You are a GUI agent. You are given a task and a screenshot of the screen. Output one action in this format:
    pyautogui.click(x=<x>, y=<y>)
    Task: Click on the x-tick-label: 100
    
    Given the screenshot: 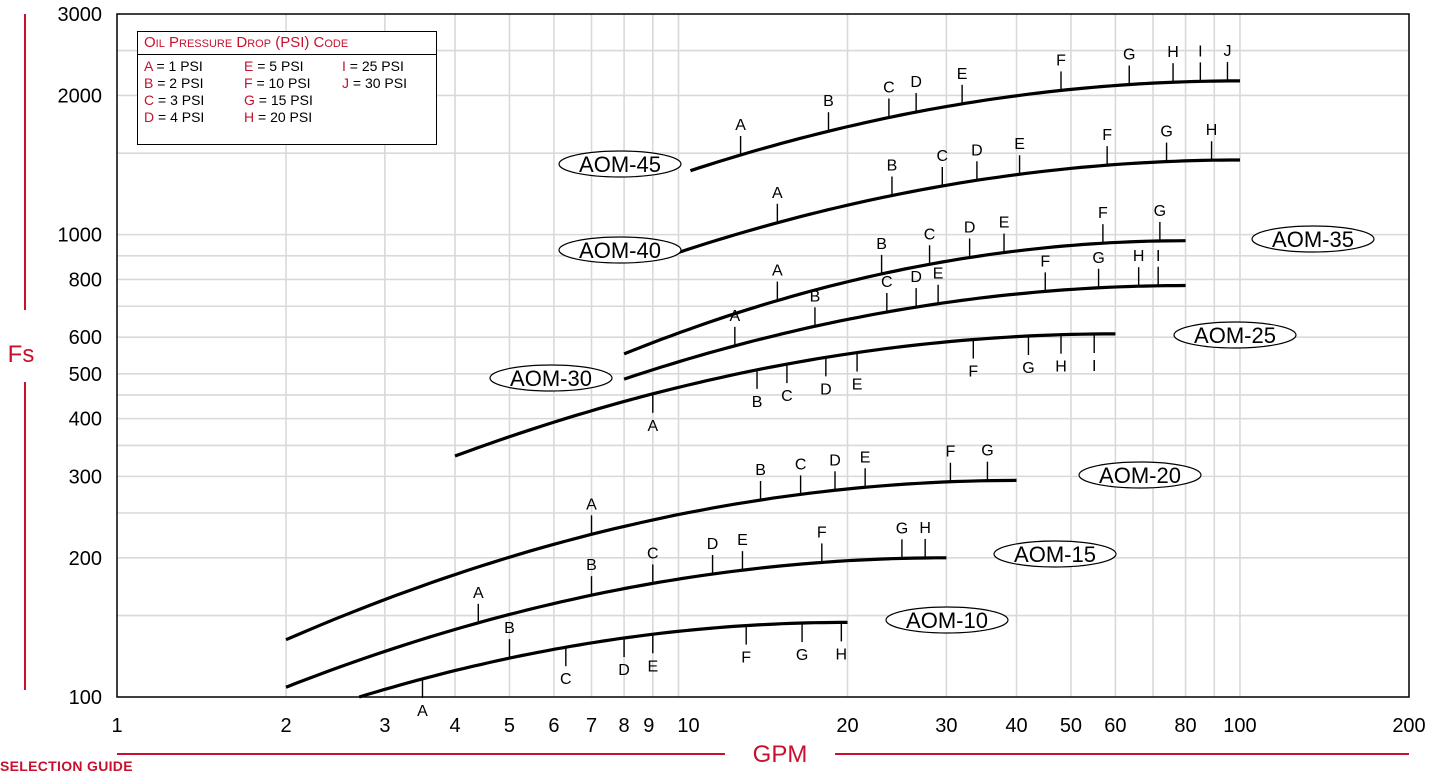 What is the action you would take?
    pyautogui.click(x=1239, y=726)
    